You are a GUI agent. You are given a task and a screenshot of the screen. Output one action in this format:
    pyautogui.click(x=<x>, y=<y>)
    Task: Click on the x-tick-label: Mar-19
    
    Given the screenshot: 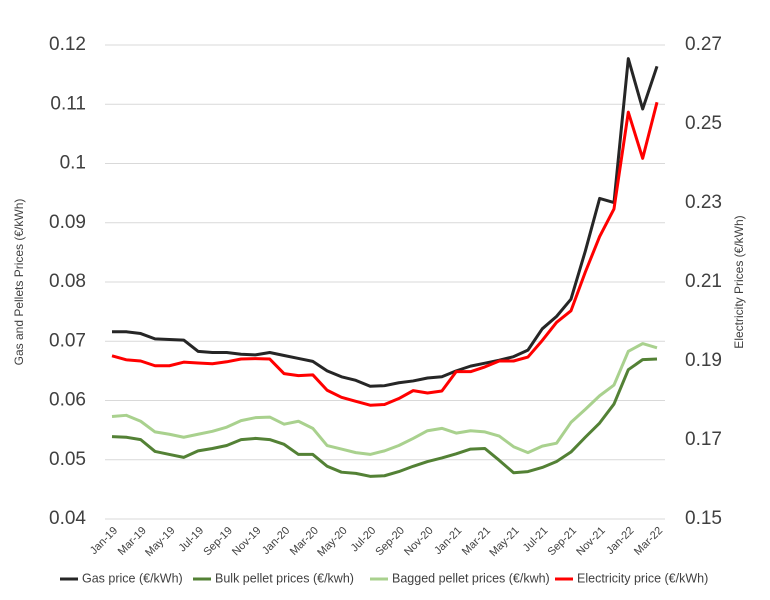 What is the action you would take?
    pyautogui.click(x=132, y=541)
    